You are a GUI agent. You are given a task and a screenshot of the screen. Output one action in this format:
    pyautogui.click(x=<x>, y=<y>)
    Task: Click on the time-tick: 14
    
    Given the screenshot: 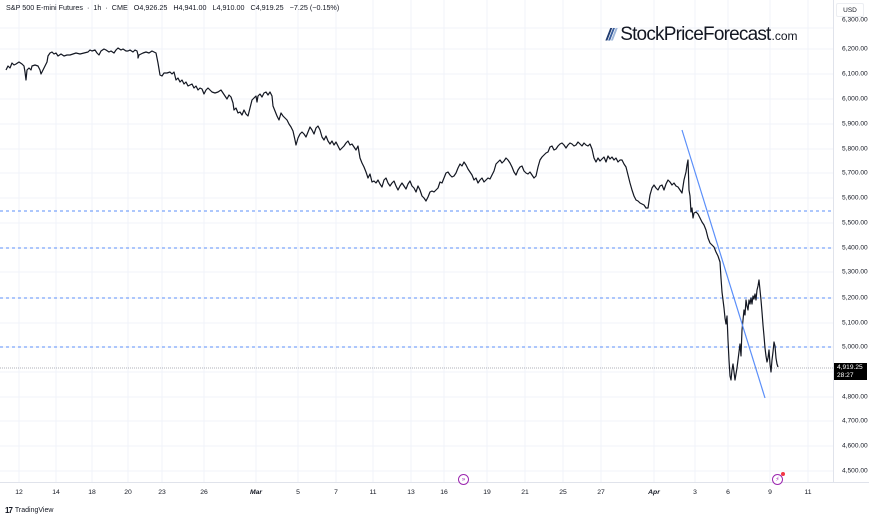 What is the action you would take?
    pyautogui.click(x=56, y=492)
    